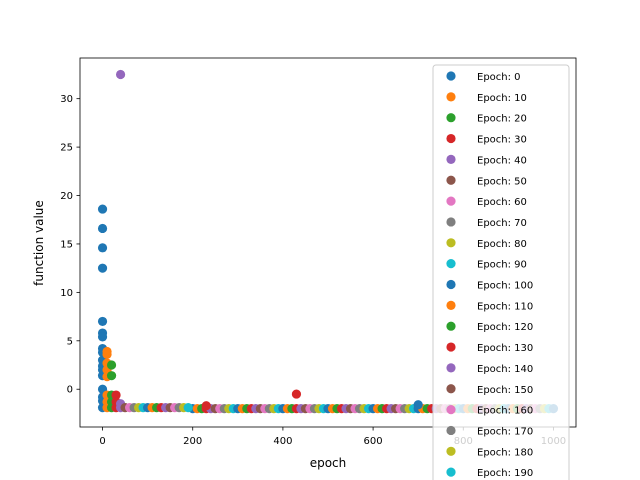 This screenshot has width=640, height=480. What do you see at coordinates (505, 390) in the screenshot?
I see `legend-label: Epoch: 150` at bounding box center [505, 390].